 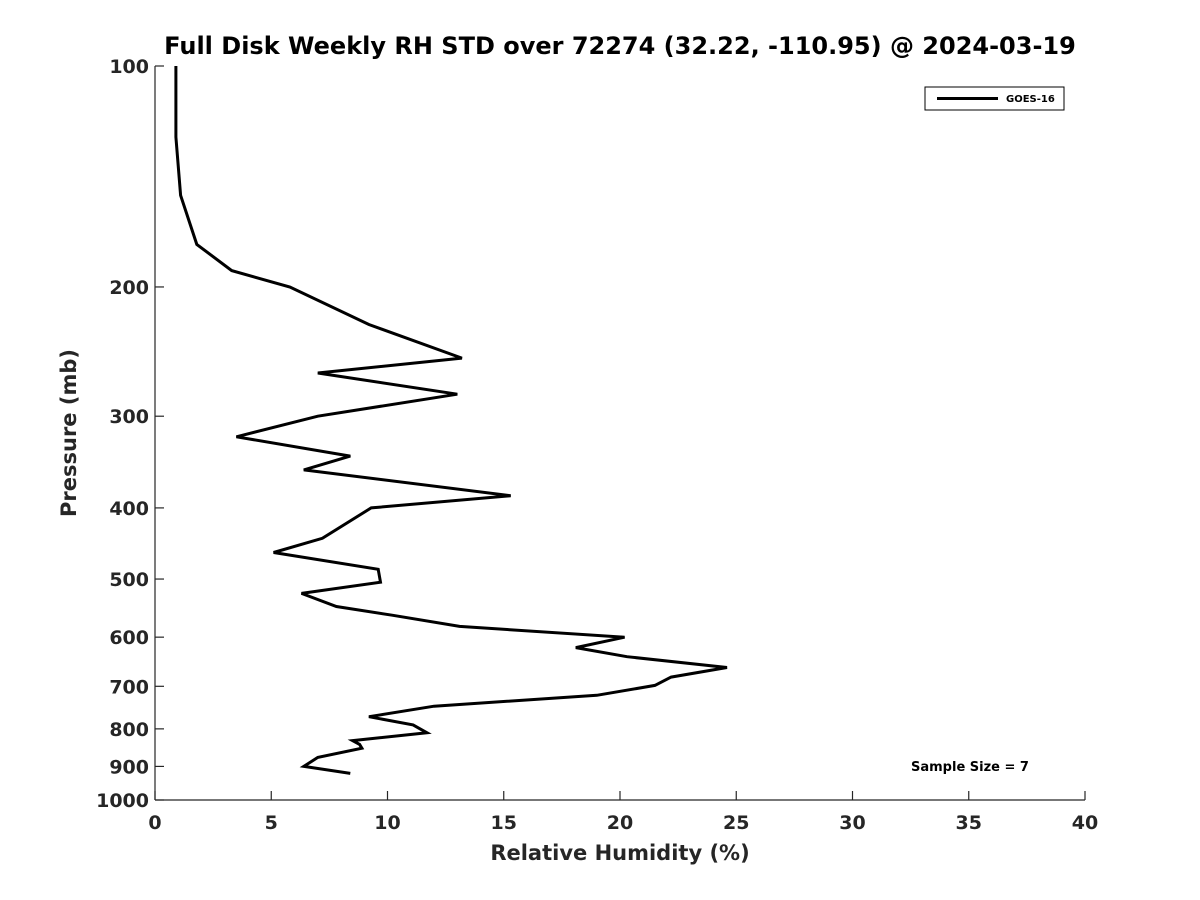 What do you see at coordinates (970, 767) in the screenshot?
I see `sample-size-annotation: Sample Size = 7` at bounding box center [970, 767].